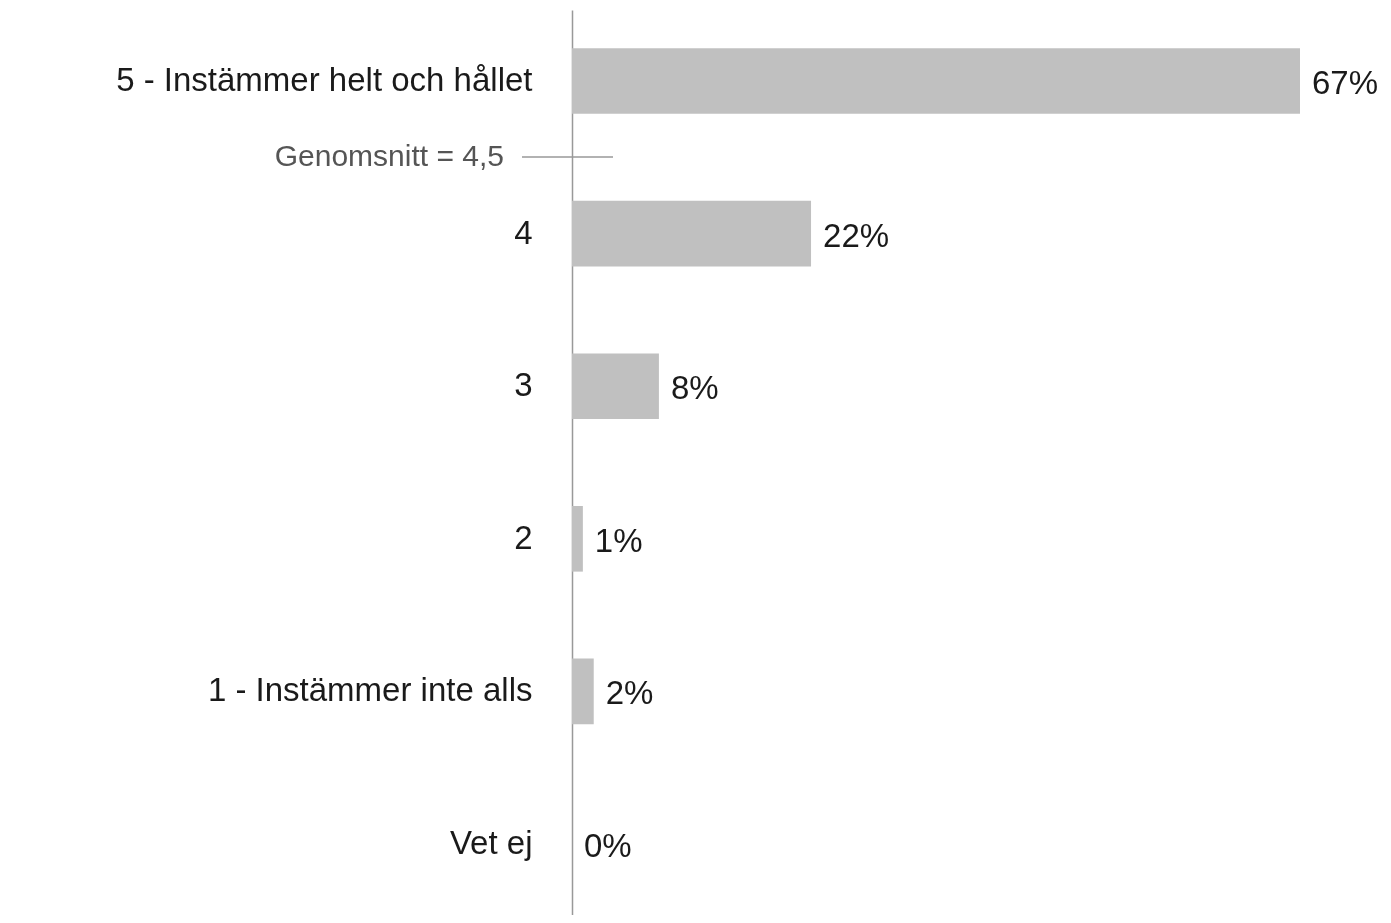  I want to click on y-tick-label: Vet ej, so click(491, 843).